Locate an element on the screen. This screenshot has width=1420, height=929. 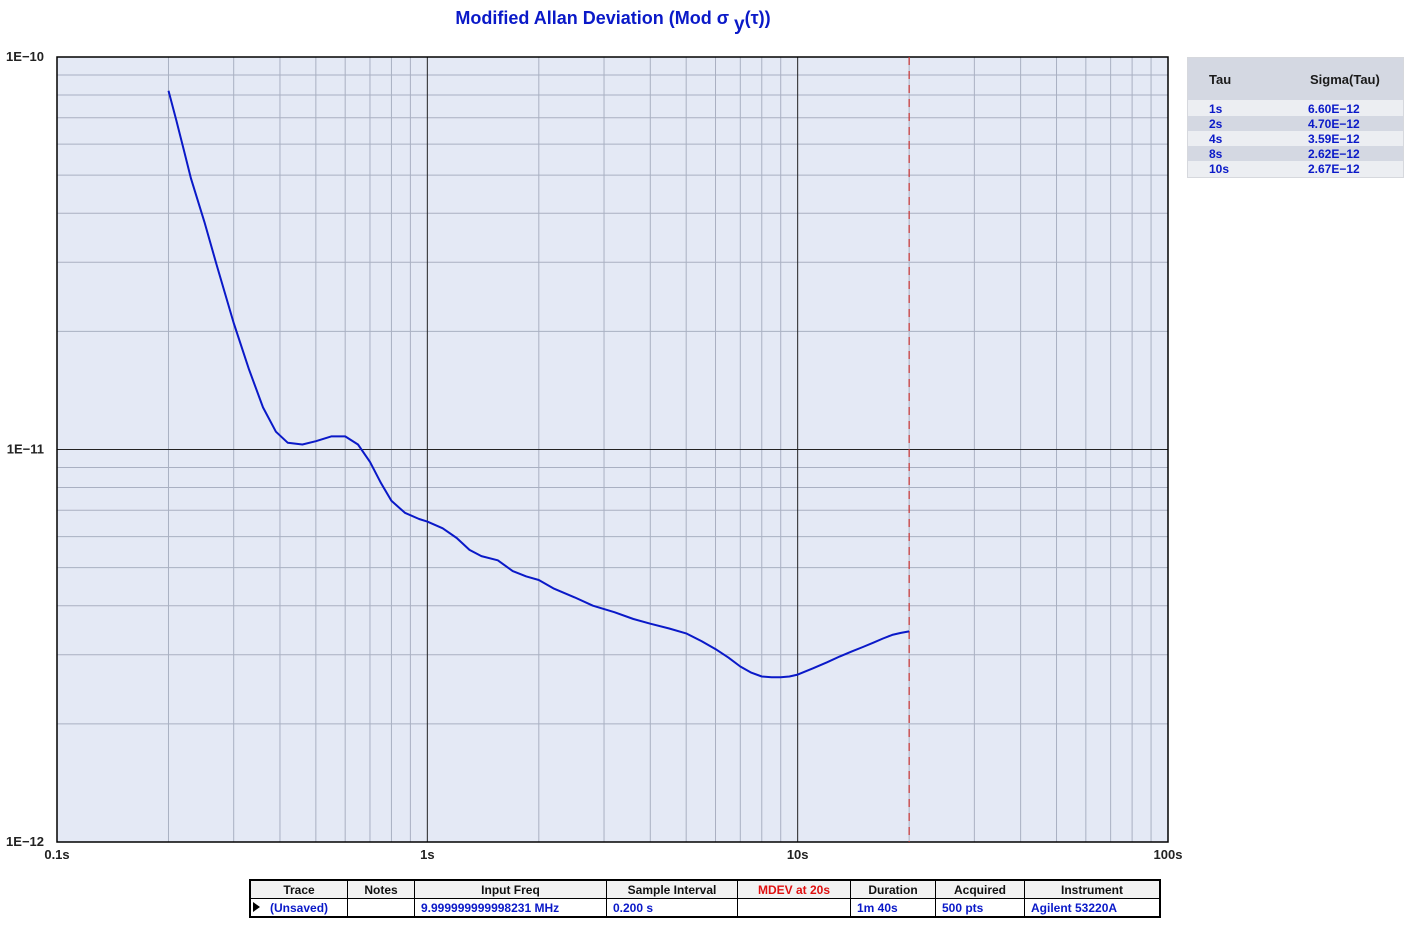
legend-sigma: 6.60E−12 is located at coordinates (1334, 109).